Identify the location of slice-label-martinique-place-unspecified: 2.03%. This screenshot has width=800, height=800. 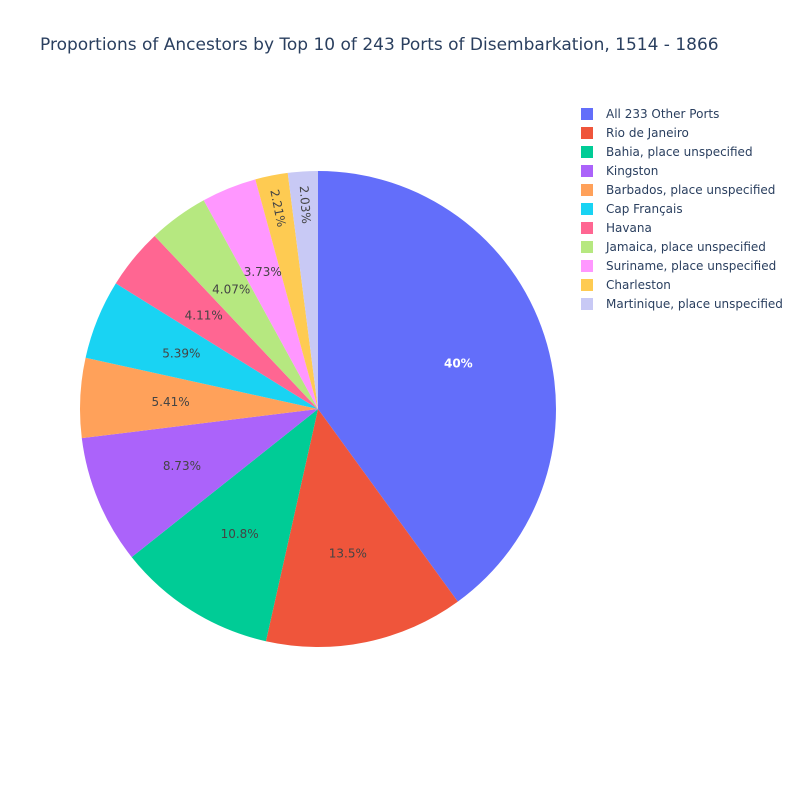
(305, 204).